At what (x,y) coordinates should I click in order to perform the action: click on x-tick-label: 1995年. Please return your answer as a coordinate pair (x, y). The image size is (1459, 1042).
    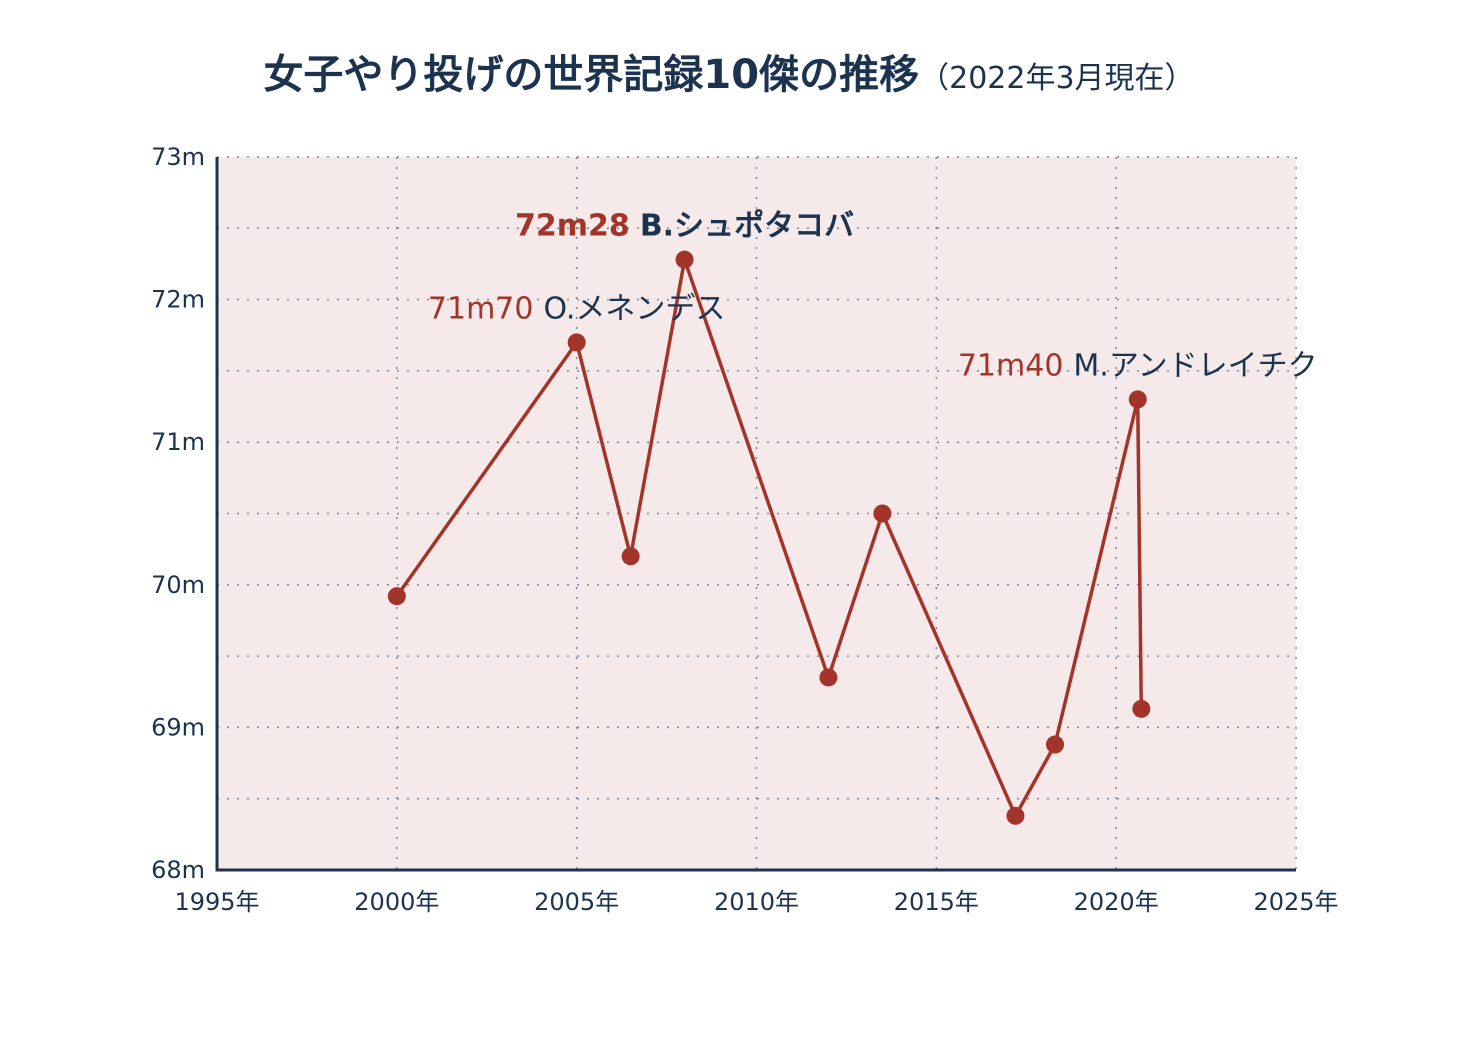
    Looking at the image, I should click on (216, 902).